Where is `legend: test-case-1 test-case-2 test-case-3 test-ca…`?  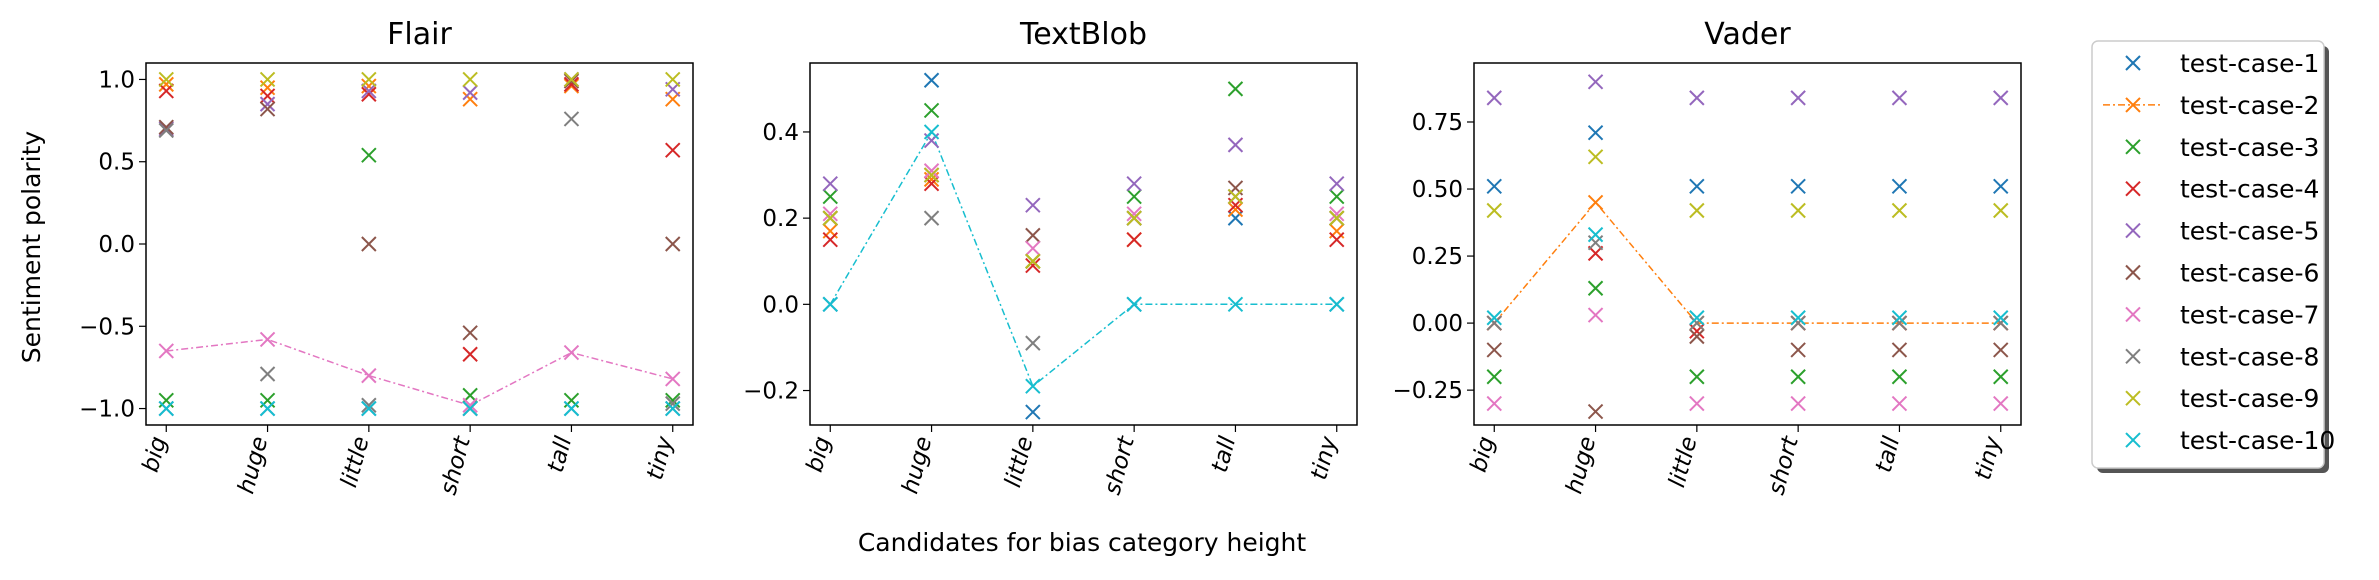
legend: test-case-1 test-case-2 test-case-3 test-ca… is located at coordinates (2213, 256).